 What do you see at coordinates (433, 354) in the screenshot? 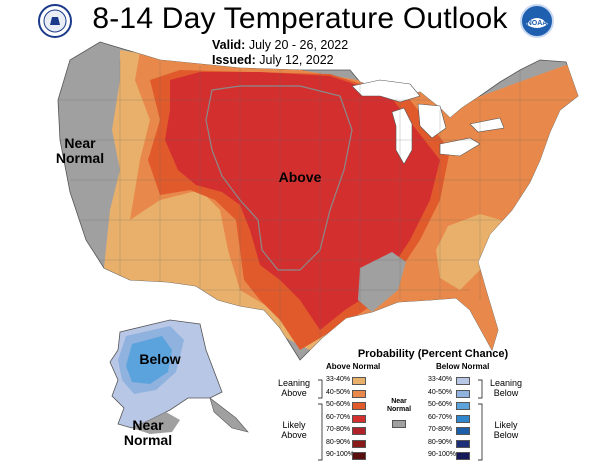
I see `legend-title: Probability (Percent Chance)` at bounding box center [433, 354].